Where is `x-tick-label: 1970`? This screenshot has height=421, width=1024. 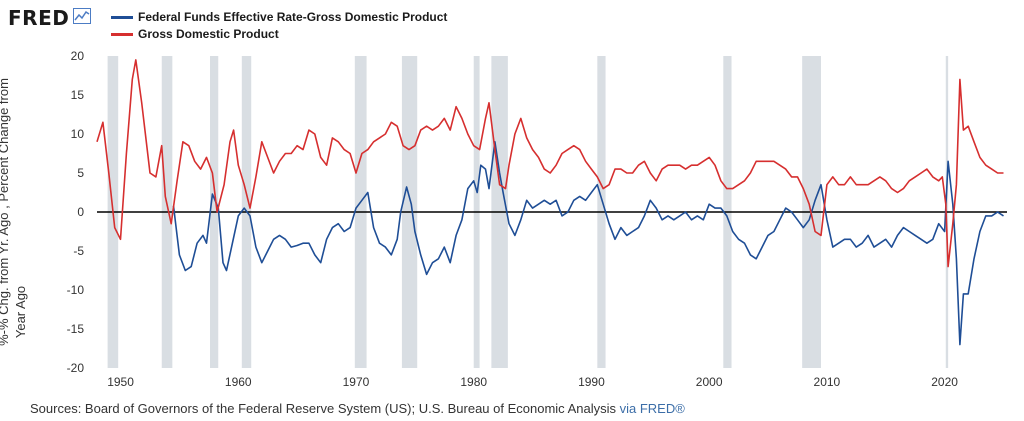 x-tick-label: 1970 is located at coordinates (356, 382).